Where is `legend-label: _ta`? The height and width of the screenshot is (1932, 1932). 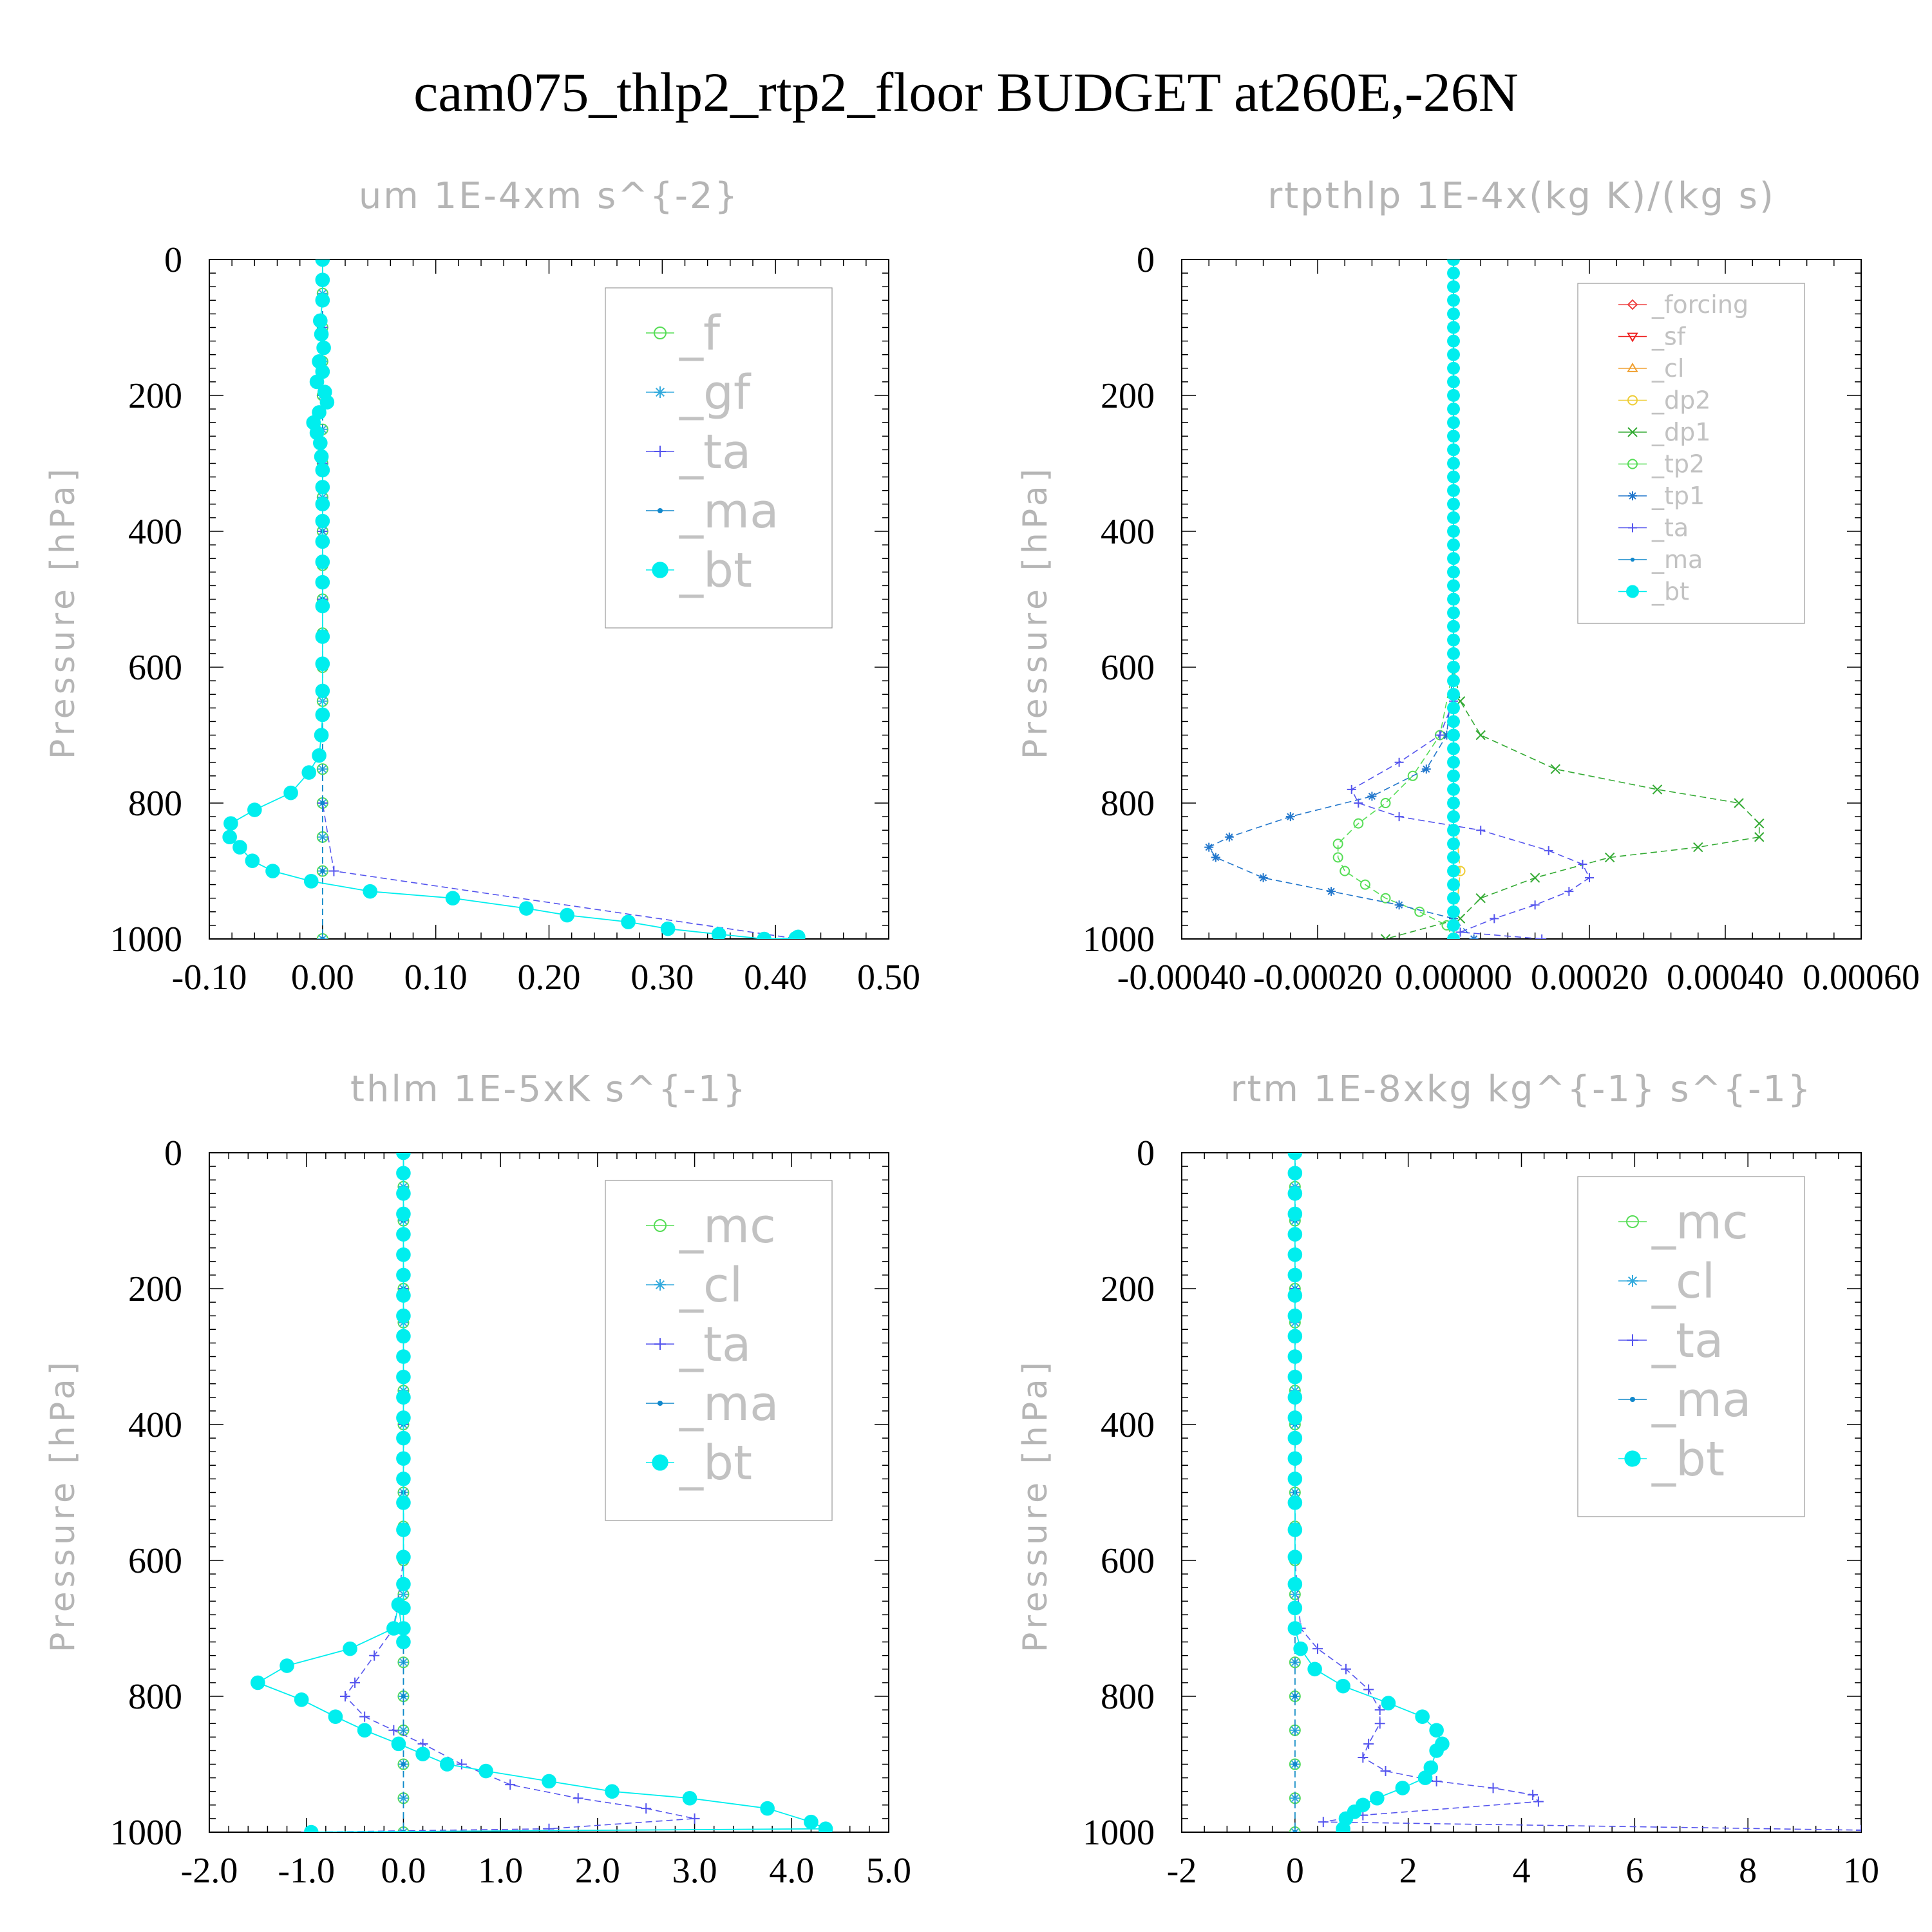 legend-label: _ta is located at coordinates (1670, 528).